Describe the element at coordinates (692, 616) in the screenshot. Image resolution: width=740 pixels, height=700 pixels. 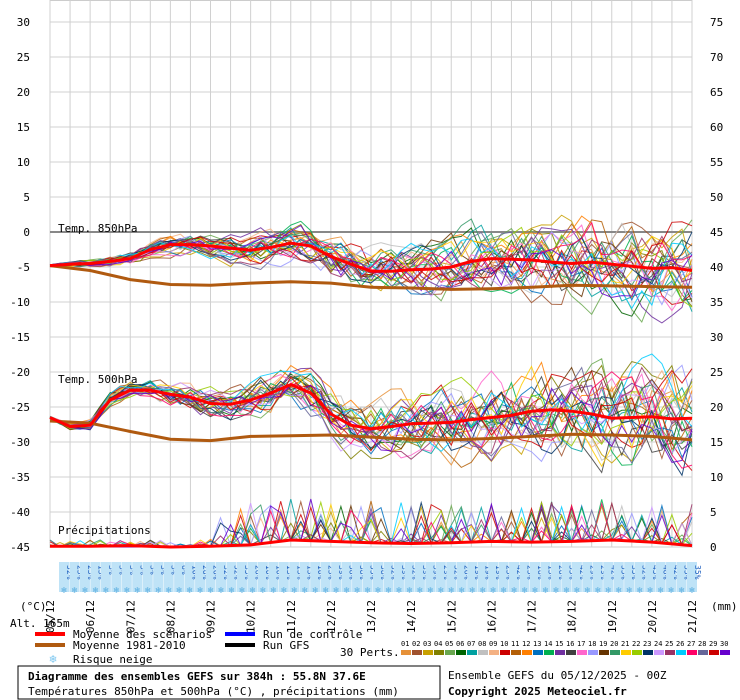
I see `x-date-label: 21/12` at that location.